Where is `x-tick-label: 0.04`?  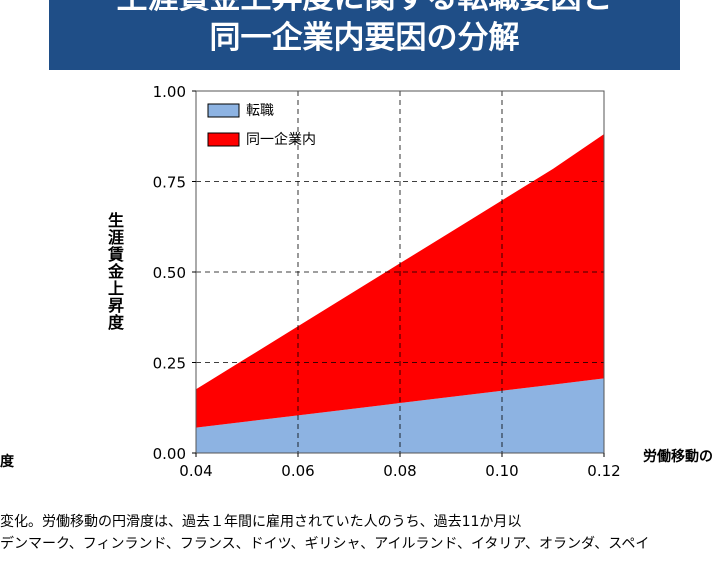
x-tick-label: 0.04 is located at coordinates (195, 471).